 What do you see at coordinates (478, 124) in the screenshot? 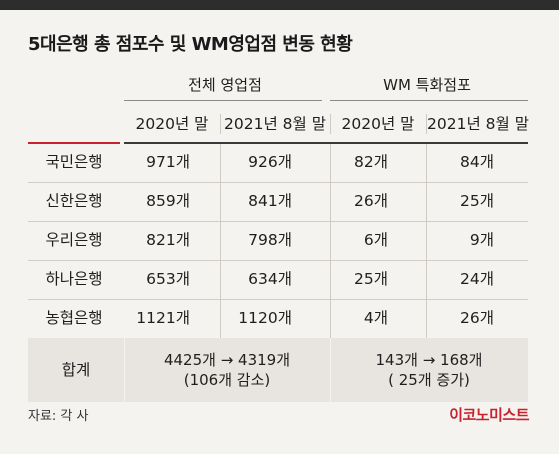
I see `col-header-2021-wm: 2021년 8월 말` at bounding box center [478, 124].